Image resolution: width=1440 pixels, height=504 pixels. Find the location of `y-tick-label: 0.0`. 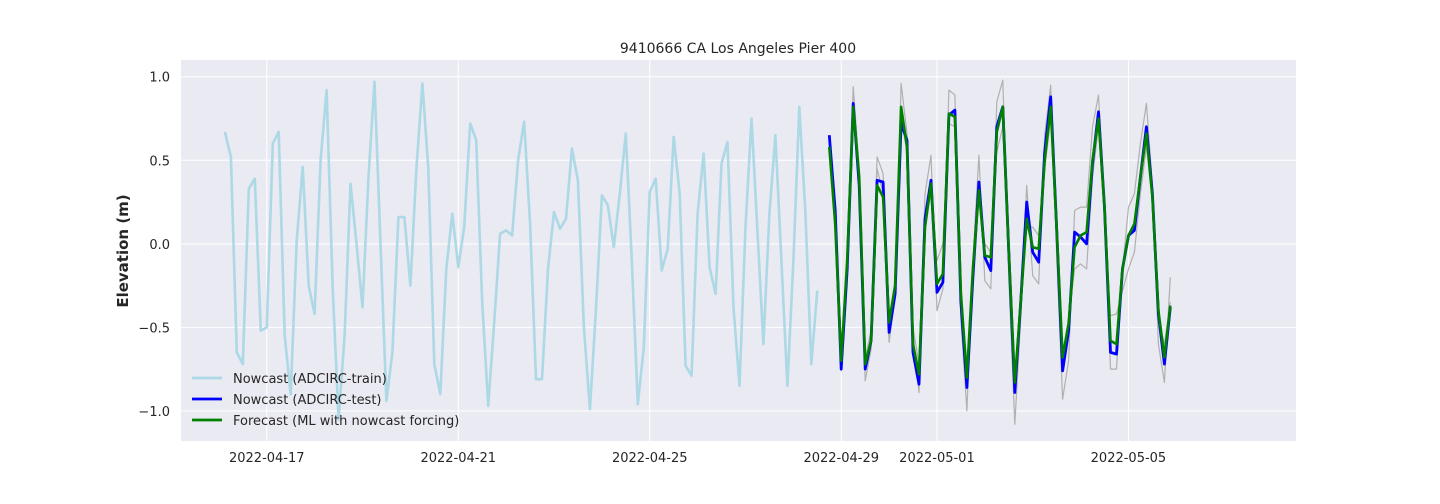

y-tick-label: 0.0 is located at coordinates (159, 245).